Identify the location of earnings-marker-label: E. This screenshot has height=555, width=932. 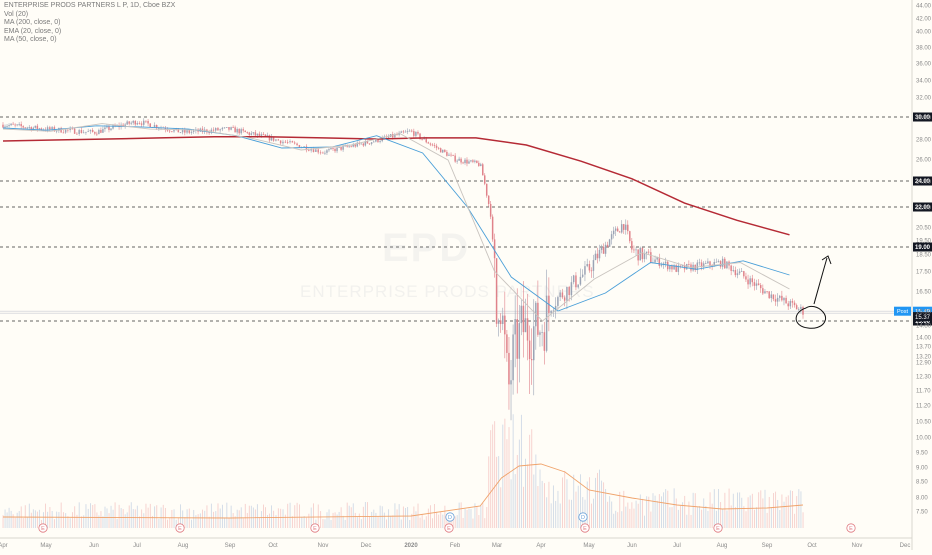
(718, 529).